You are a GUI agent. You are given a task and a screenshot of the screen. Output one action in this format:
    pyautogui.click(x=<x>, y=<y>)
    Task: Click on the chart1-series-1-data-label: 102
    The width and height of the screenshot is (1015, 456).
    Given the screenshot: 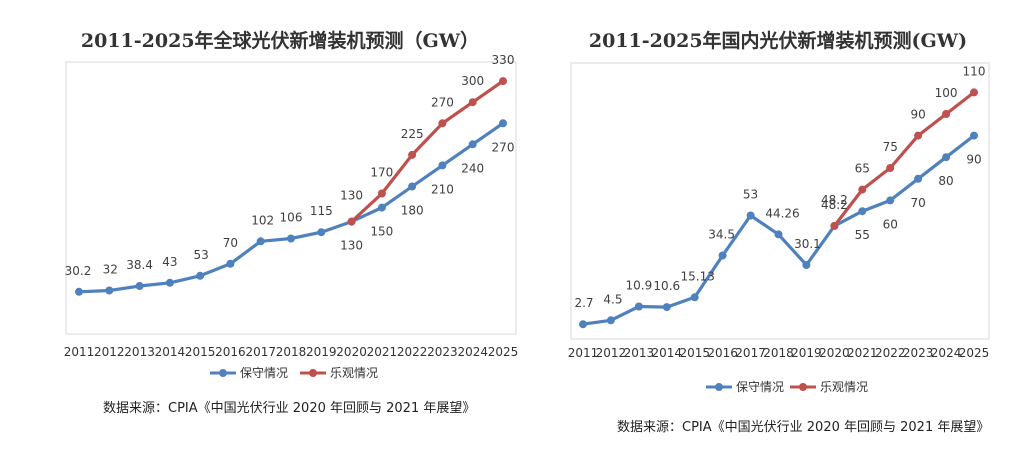 What is the action you would take?
    pyautogui.click(x=262, y=220)
    